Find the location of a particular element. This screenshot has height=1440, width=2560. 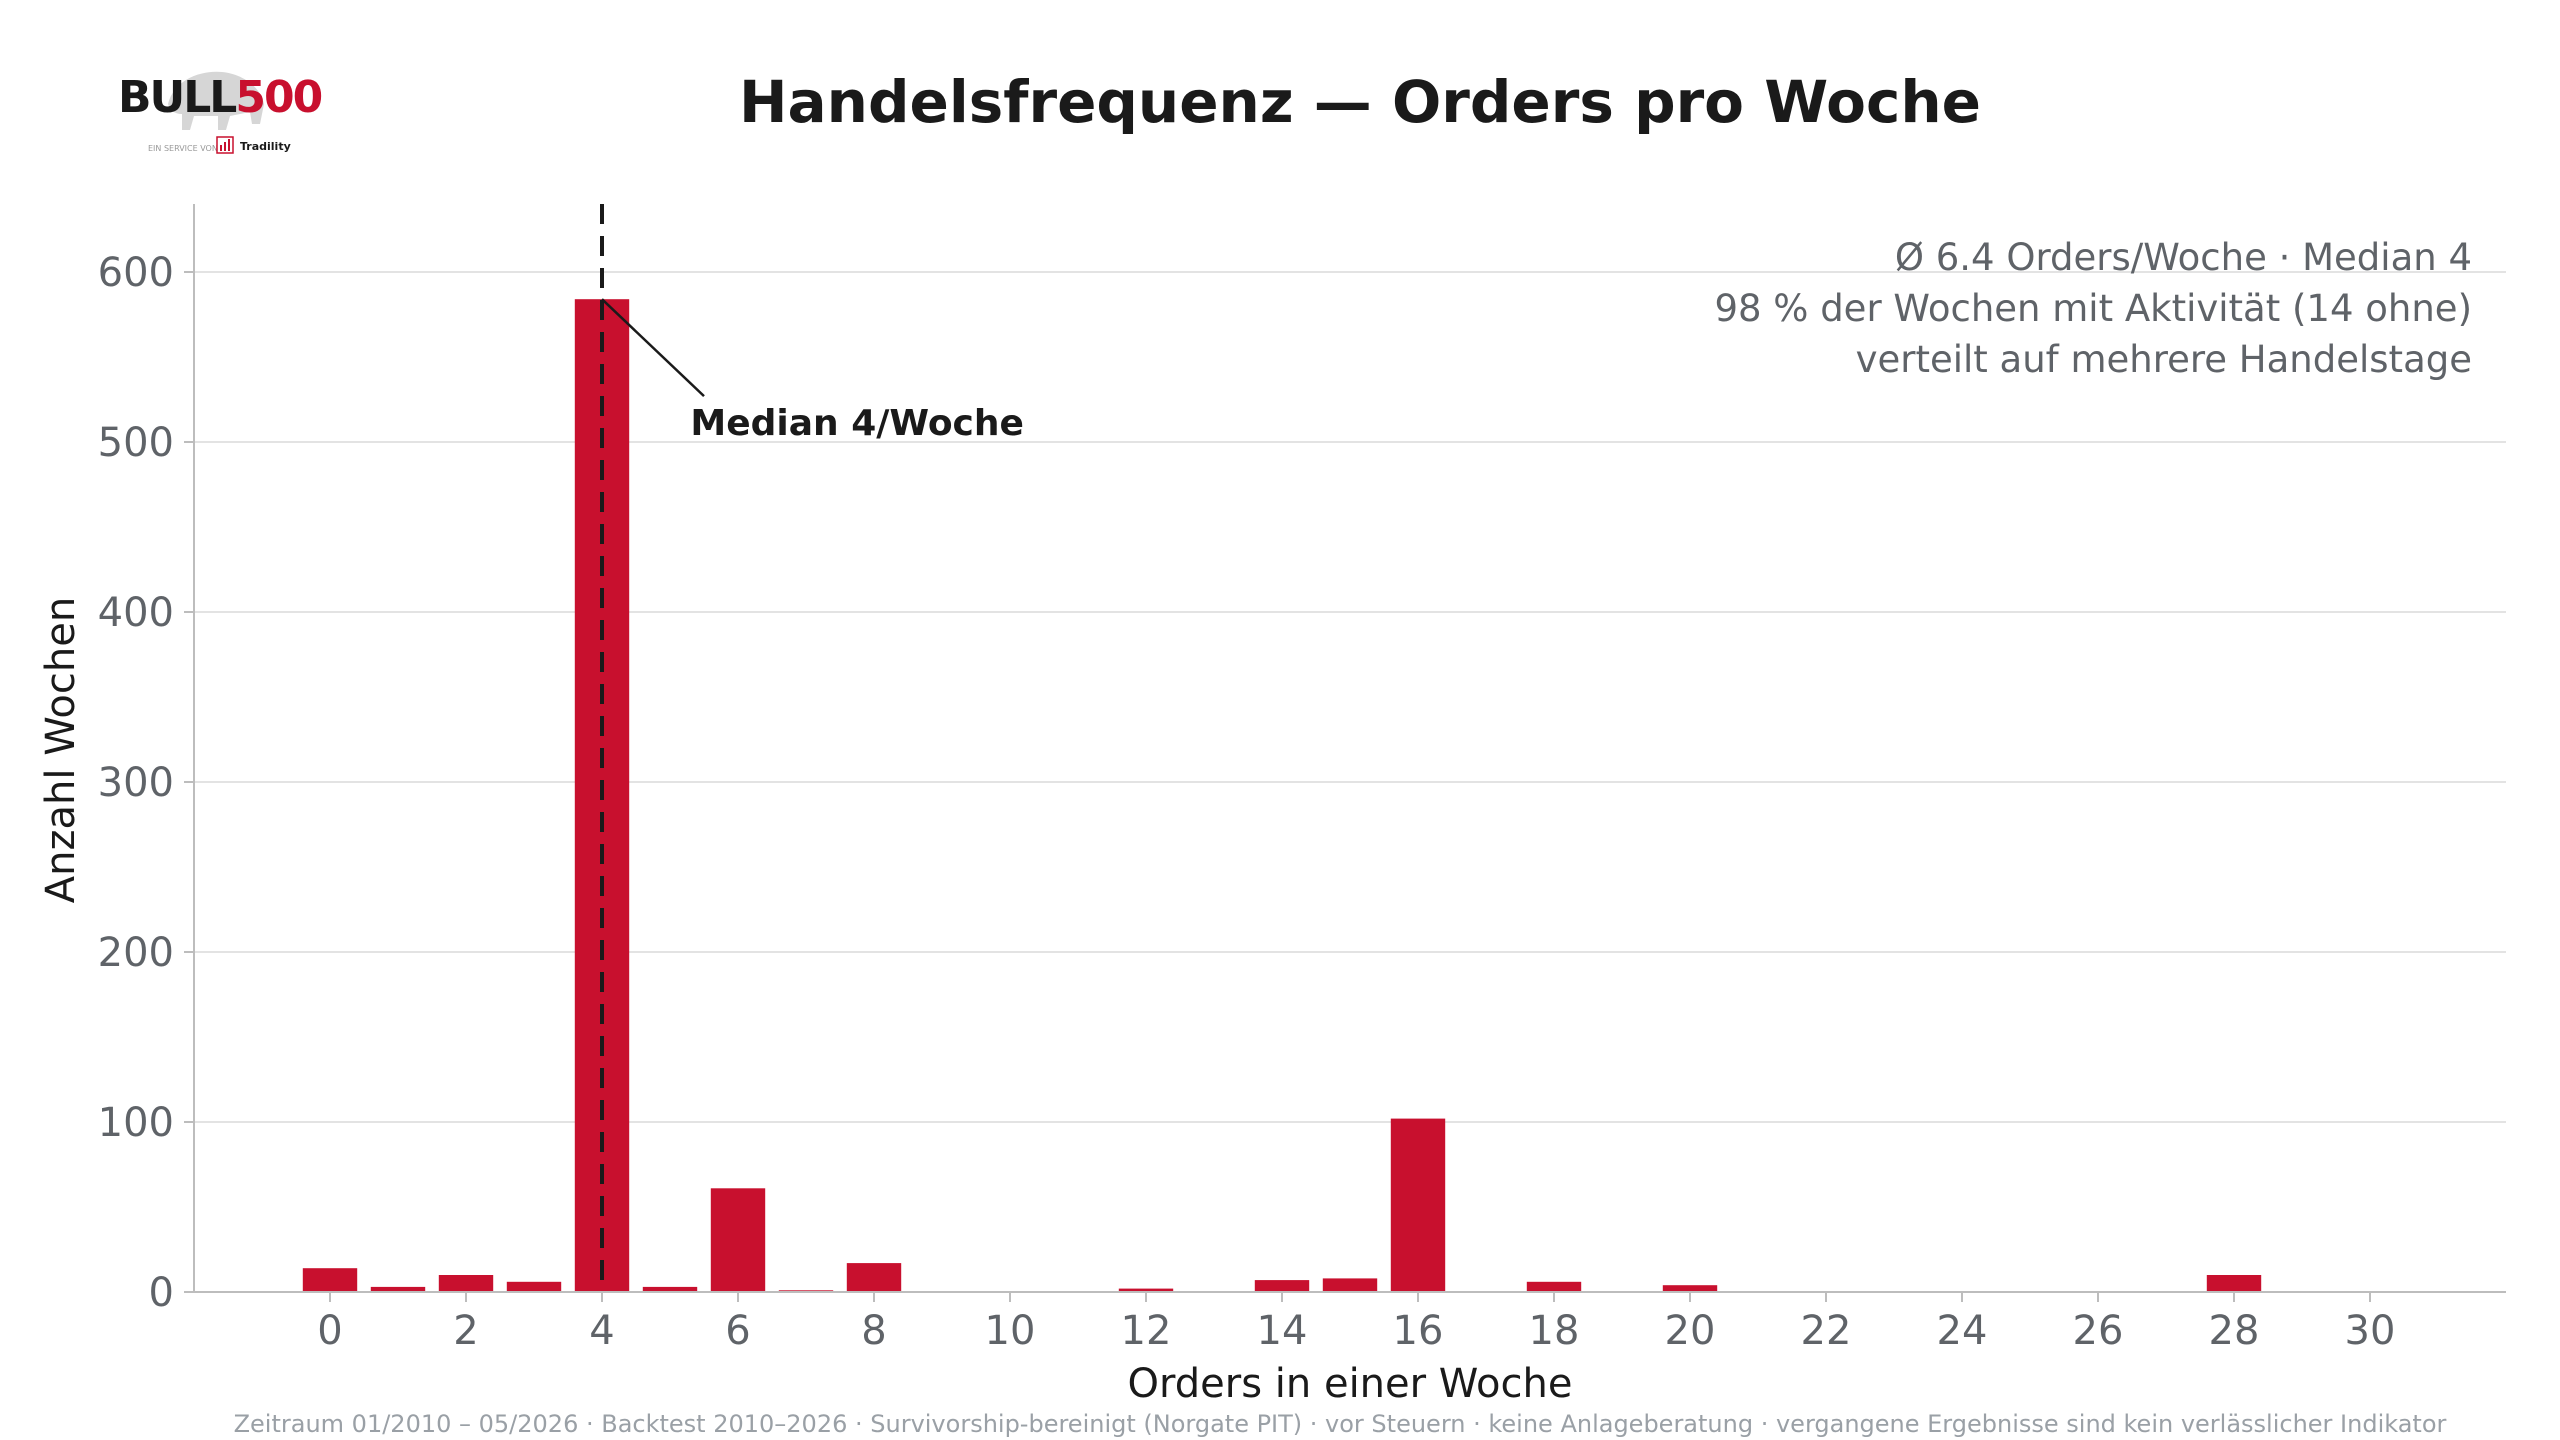

x-tick-label: 28 is located at coordinates (2234, 1331).